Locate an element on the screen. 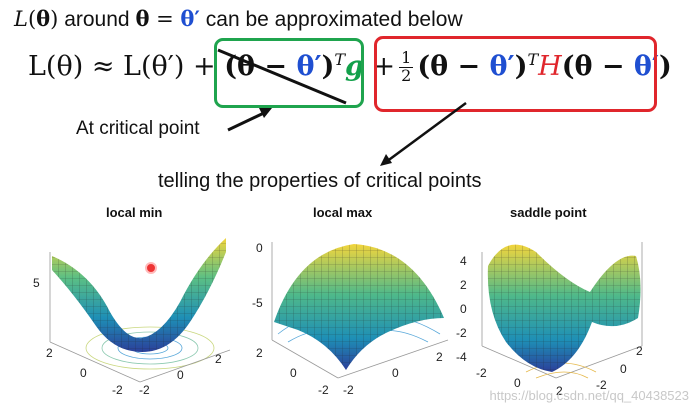 The width and height of the screenshot is (695, 411). headline-around: around is located at coordinates (97, 19).